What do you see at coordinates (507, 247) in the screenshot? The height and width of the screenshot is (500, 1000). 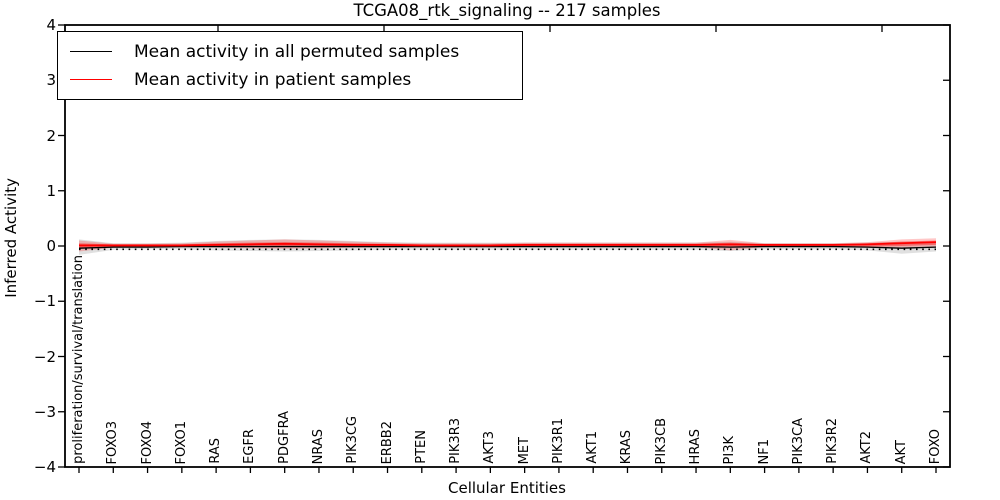 I see `series-line-mean-activity-in-all-permuted-samples` at bounding box center [507, 247].